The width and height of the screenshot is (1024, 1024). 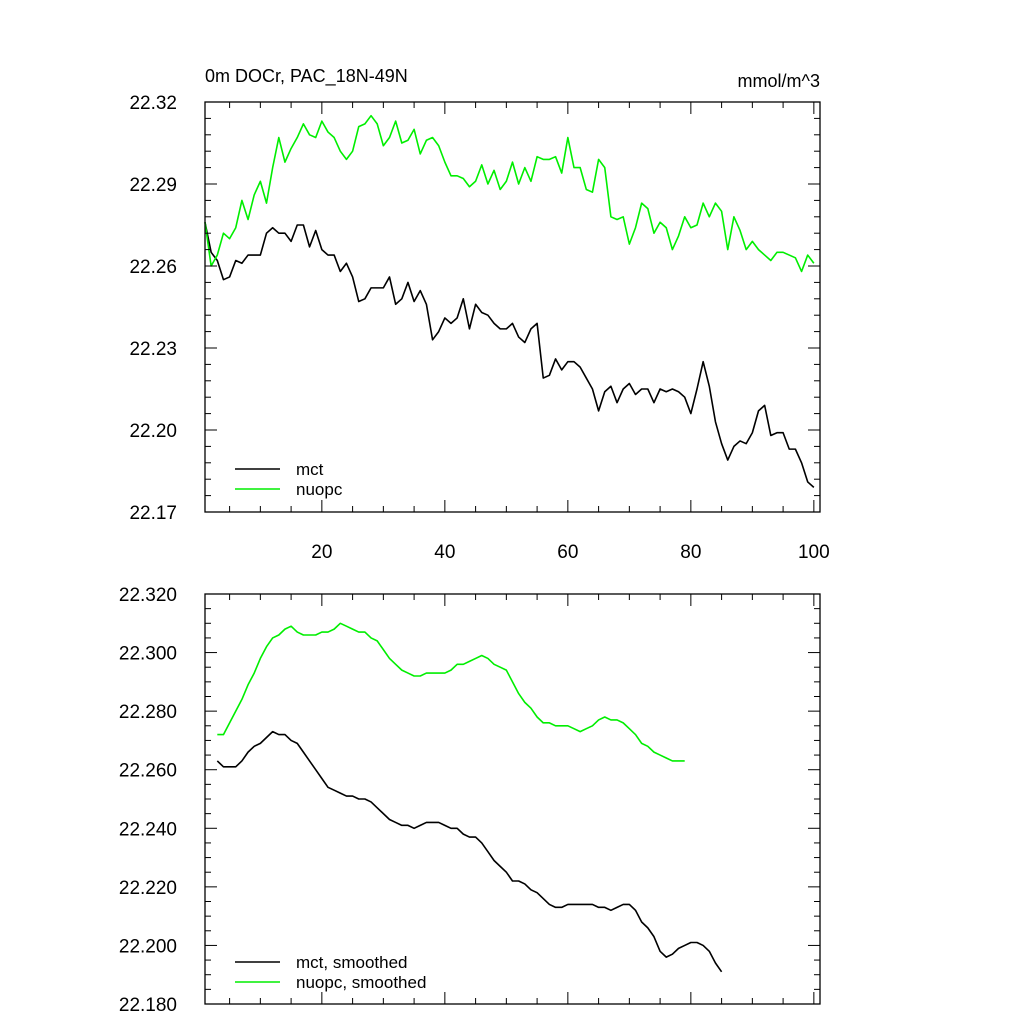 I want to click on y-tick-label: 22.320, so click(x=148, y=595).